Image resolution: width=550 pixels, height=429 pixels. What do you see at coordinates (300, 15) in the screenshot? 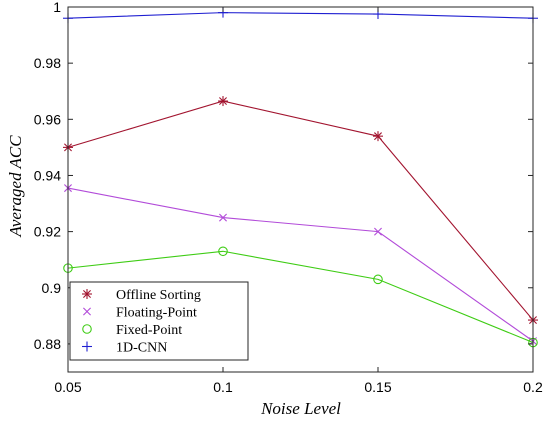
I see `series-line-1d-cnn` at bounding box center [300, 15].